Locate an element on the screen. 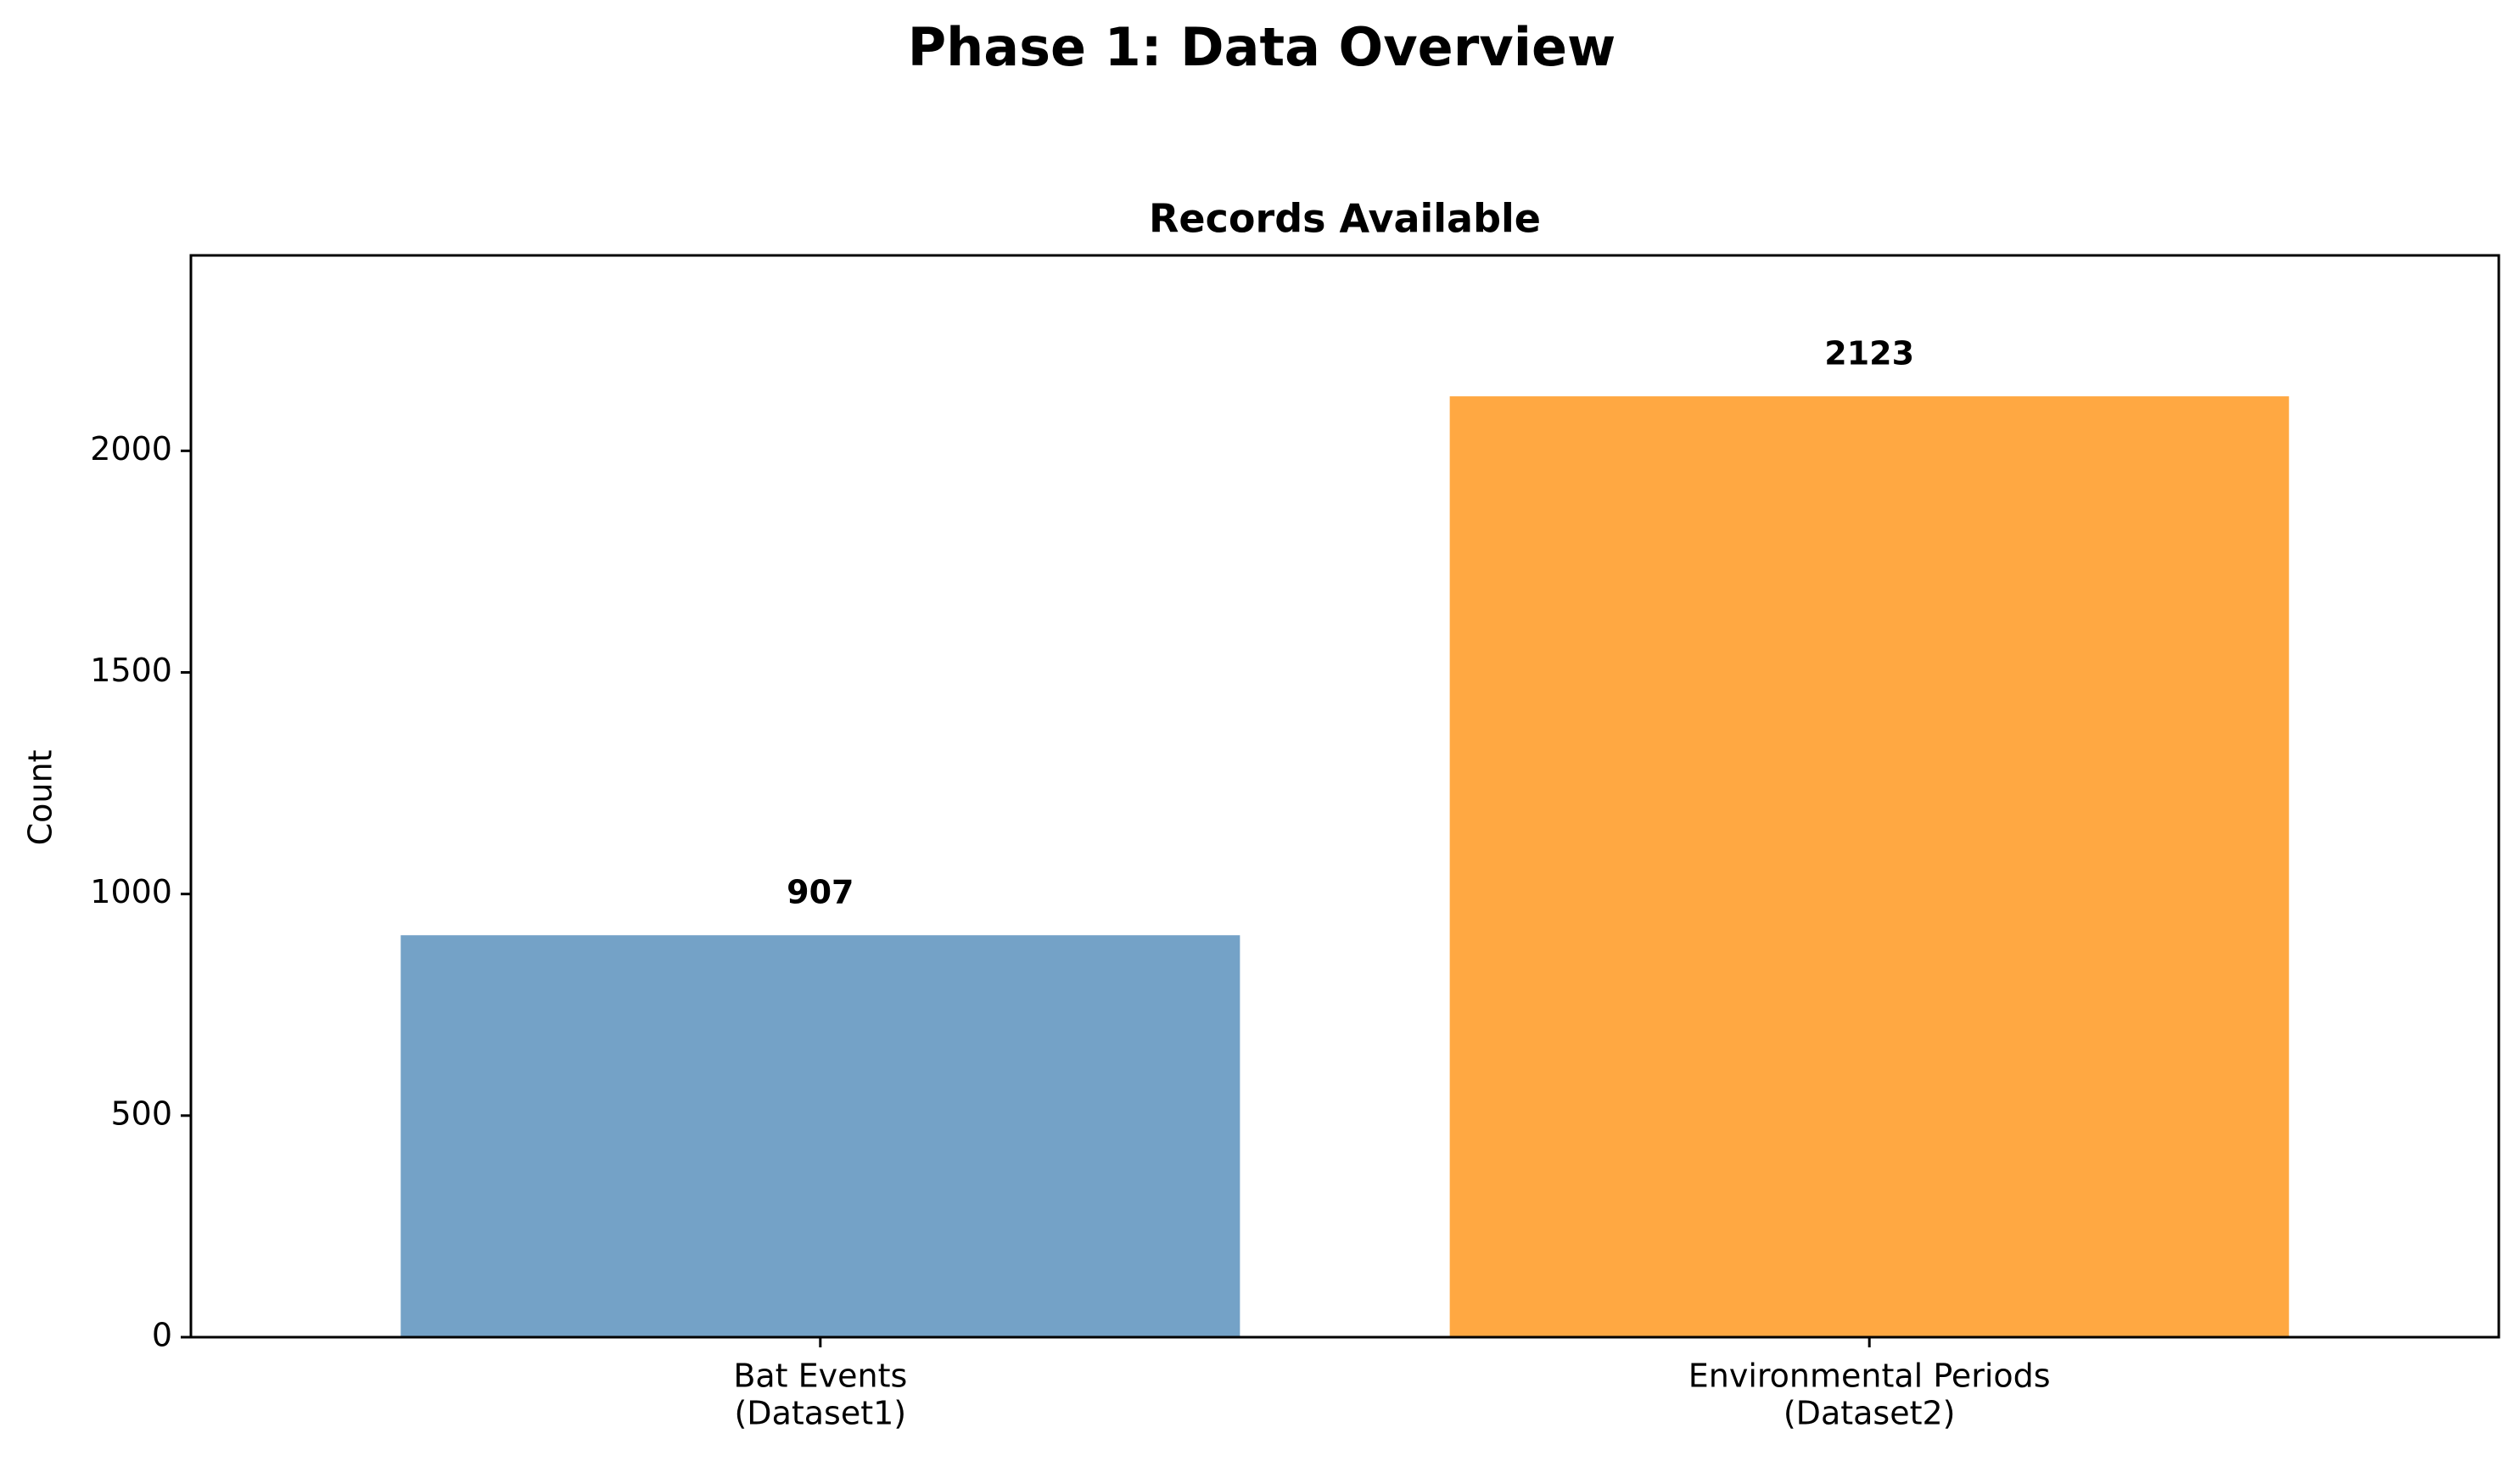  figure-suptitle: Phase 1: Data Overview is located at coordinates (1262, 47).